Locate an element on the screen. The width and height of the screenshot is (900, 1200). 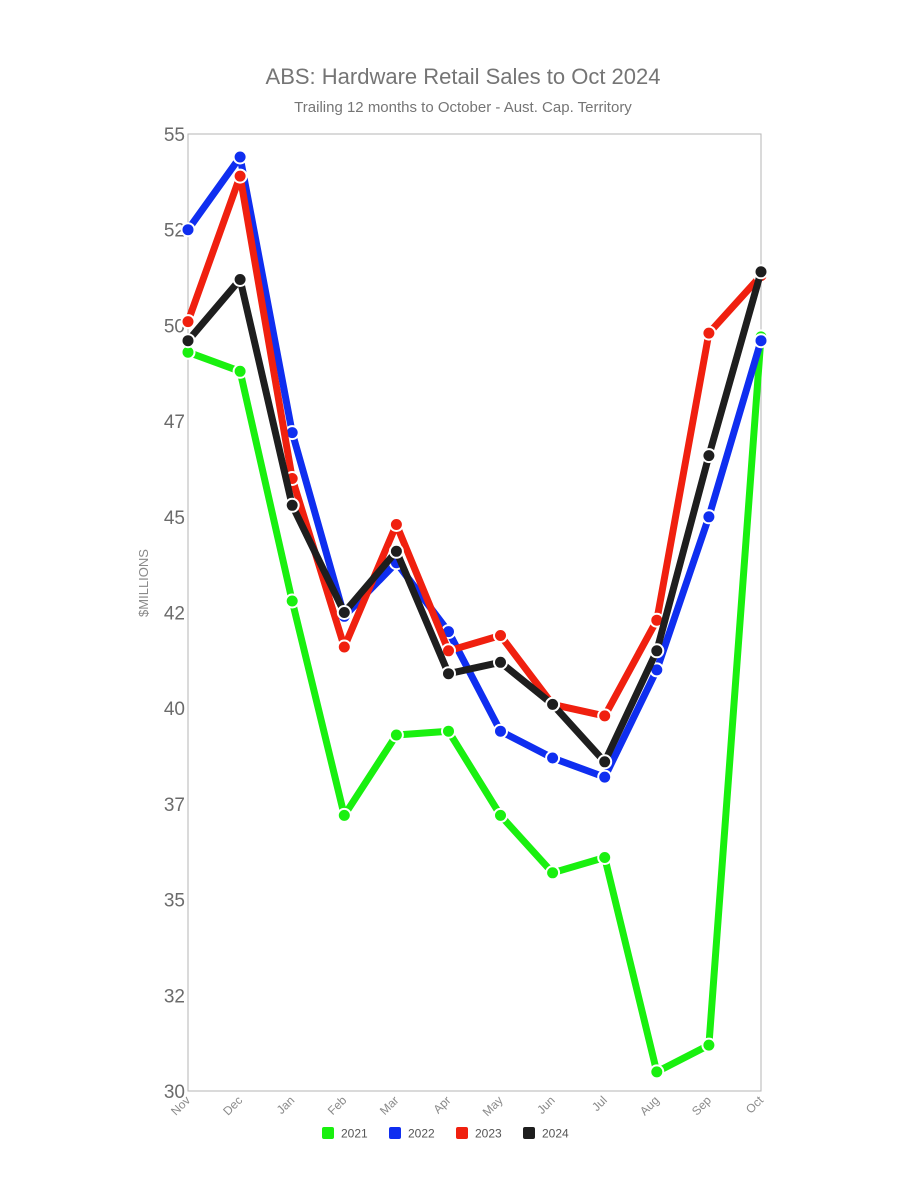
x-tick-label: Feb is located at coordinates (337, 1105).